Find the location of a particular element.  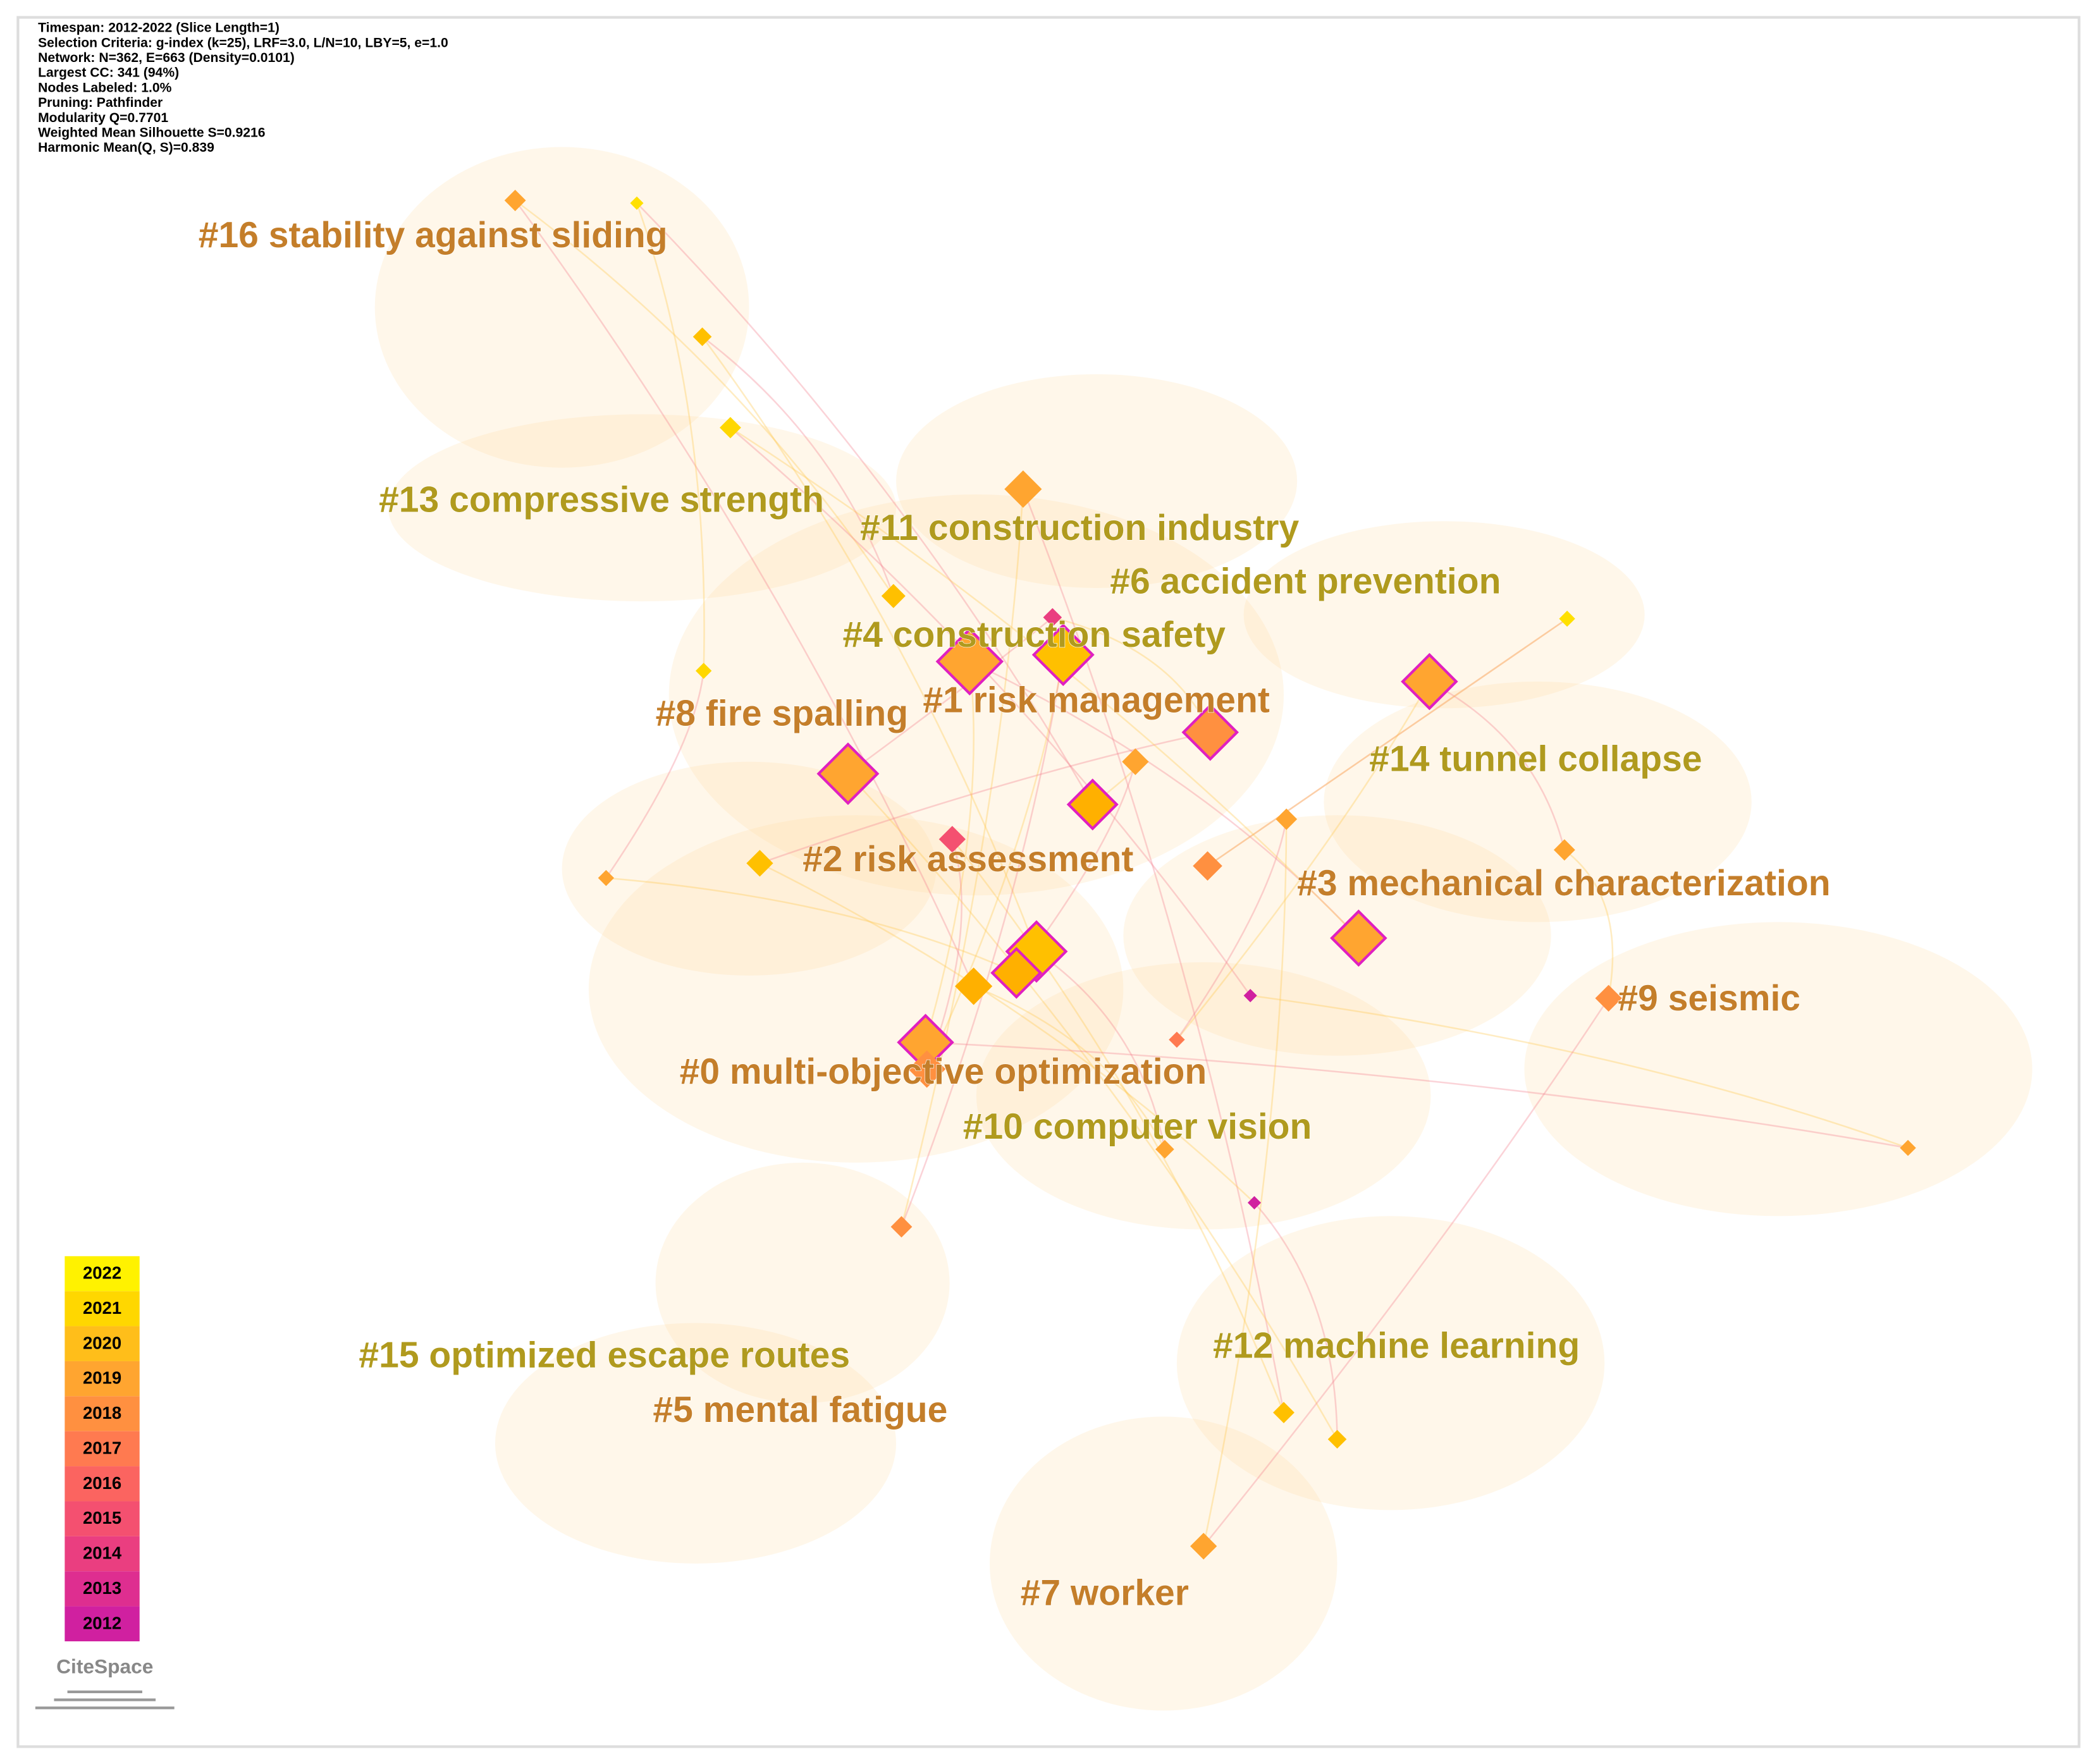

cluster-label: #16 stability against sliding is located at coordinates (434, 235).